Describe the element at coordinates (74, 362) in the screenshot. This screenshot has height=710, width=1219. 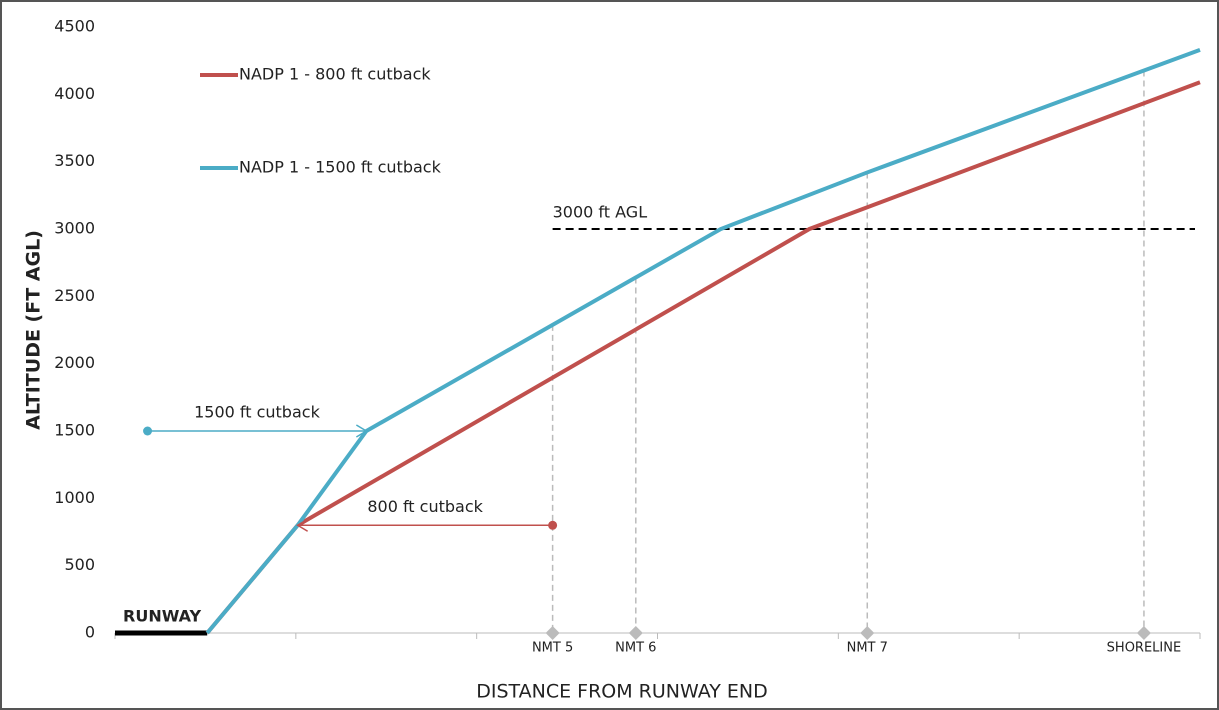
I see `y-tick-label: 2000` at that location.